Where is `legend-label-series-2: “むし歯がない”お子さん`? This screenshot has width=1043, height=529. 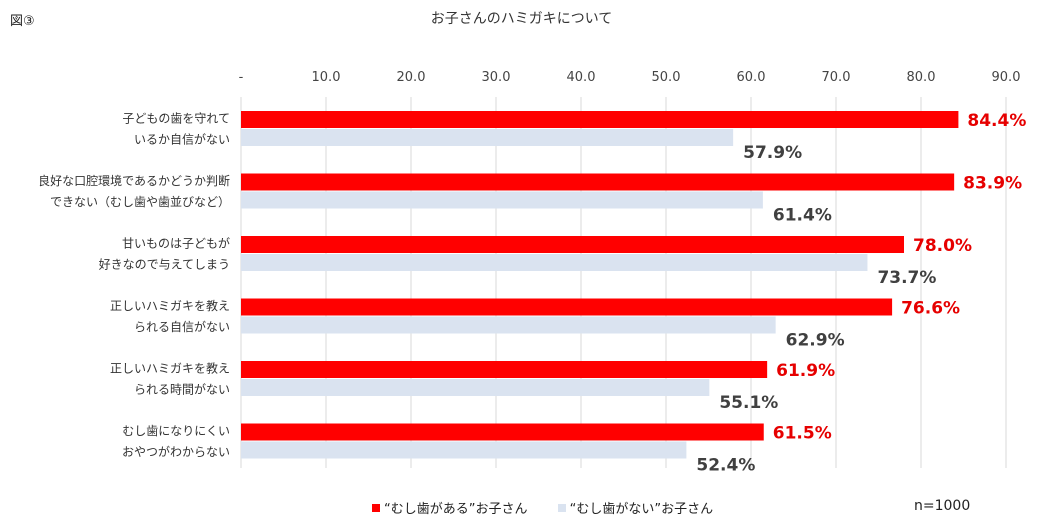 legend-label-series-2: “むし歯がない”お子さん is located at coordinates (641, 509).